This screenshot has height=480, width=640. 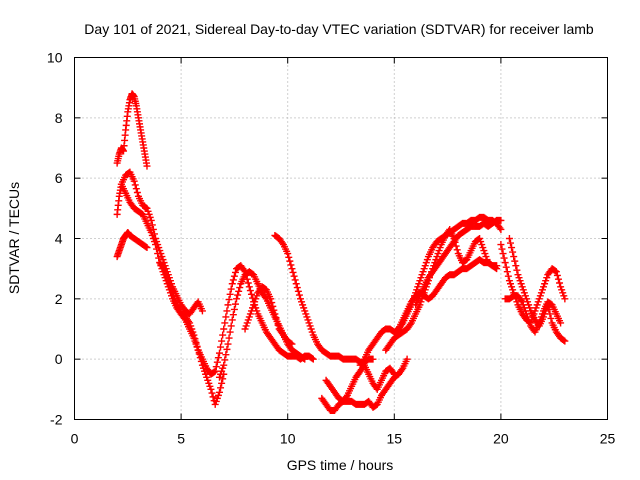 What do you see at coordinates (75, 439) in the screenshot?
I see `x-tick-label: 0` at bounding box center [75, 439].